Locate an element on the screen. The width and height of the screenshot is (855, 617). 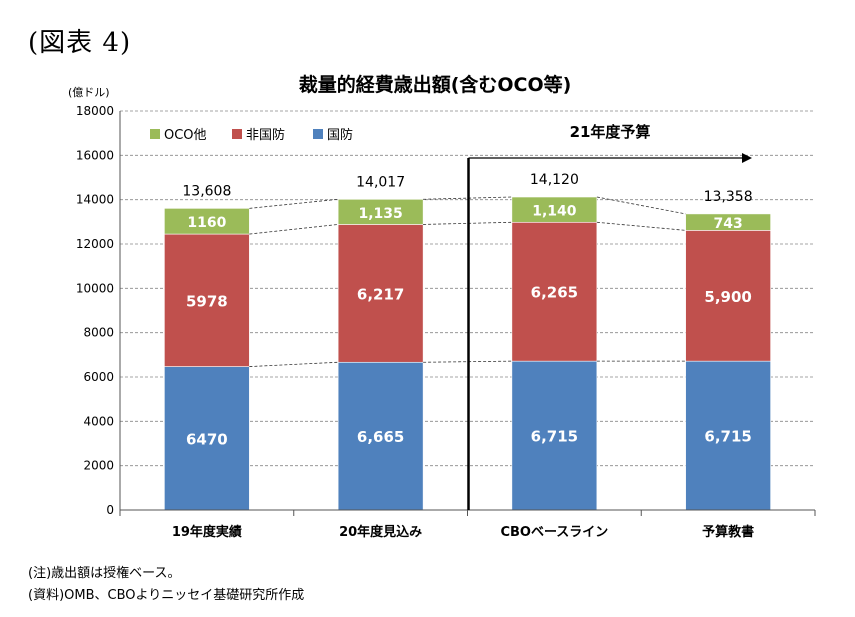
data-label: 5,900 is located at coordinates (727, 297).